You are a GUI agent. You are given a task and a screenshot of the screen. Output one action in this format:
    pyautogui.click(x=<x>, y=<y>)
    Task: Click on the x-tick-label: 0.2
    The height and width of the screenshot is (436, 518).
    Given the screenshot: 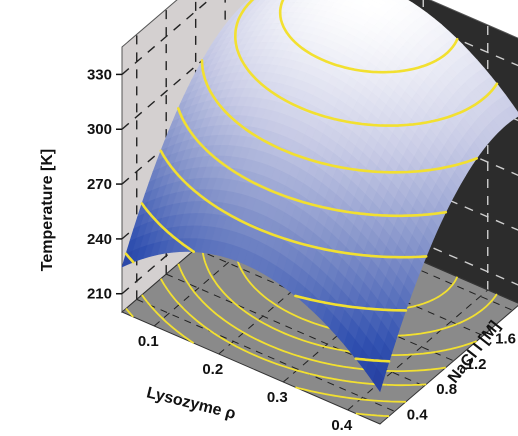 What is the action you would take?
    pyautogui.click(x=212, y=369)
    